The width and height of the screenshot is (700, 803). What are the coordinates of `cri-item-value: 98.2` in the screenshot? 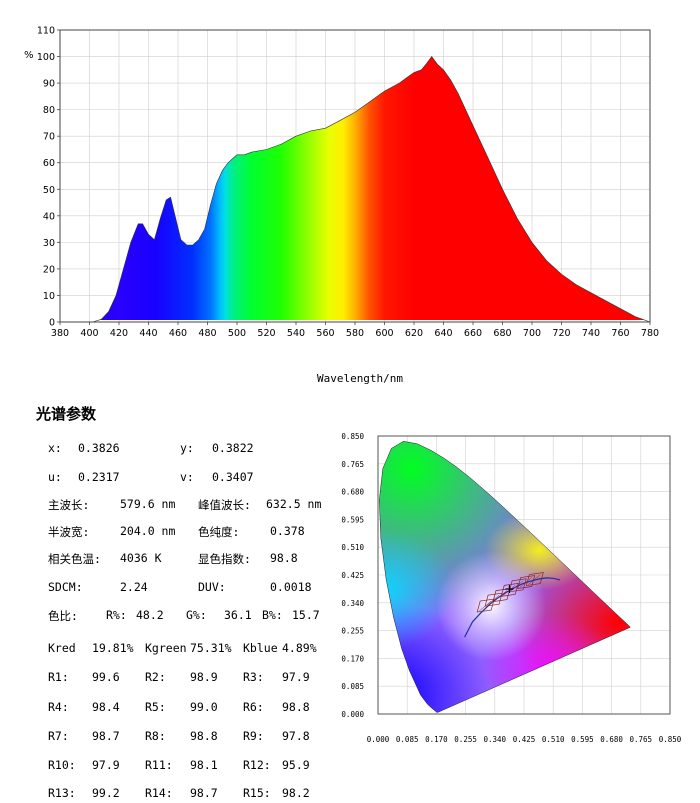 It's located at (296, 793).